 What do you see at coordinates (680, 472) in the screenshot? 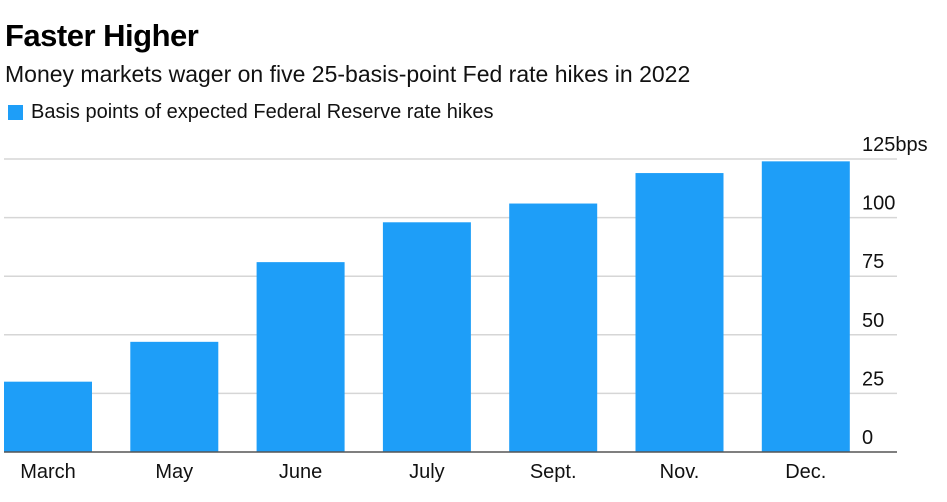
I see `x-tick-label-nov: Nov.` at bounding box center [680, 472].